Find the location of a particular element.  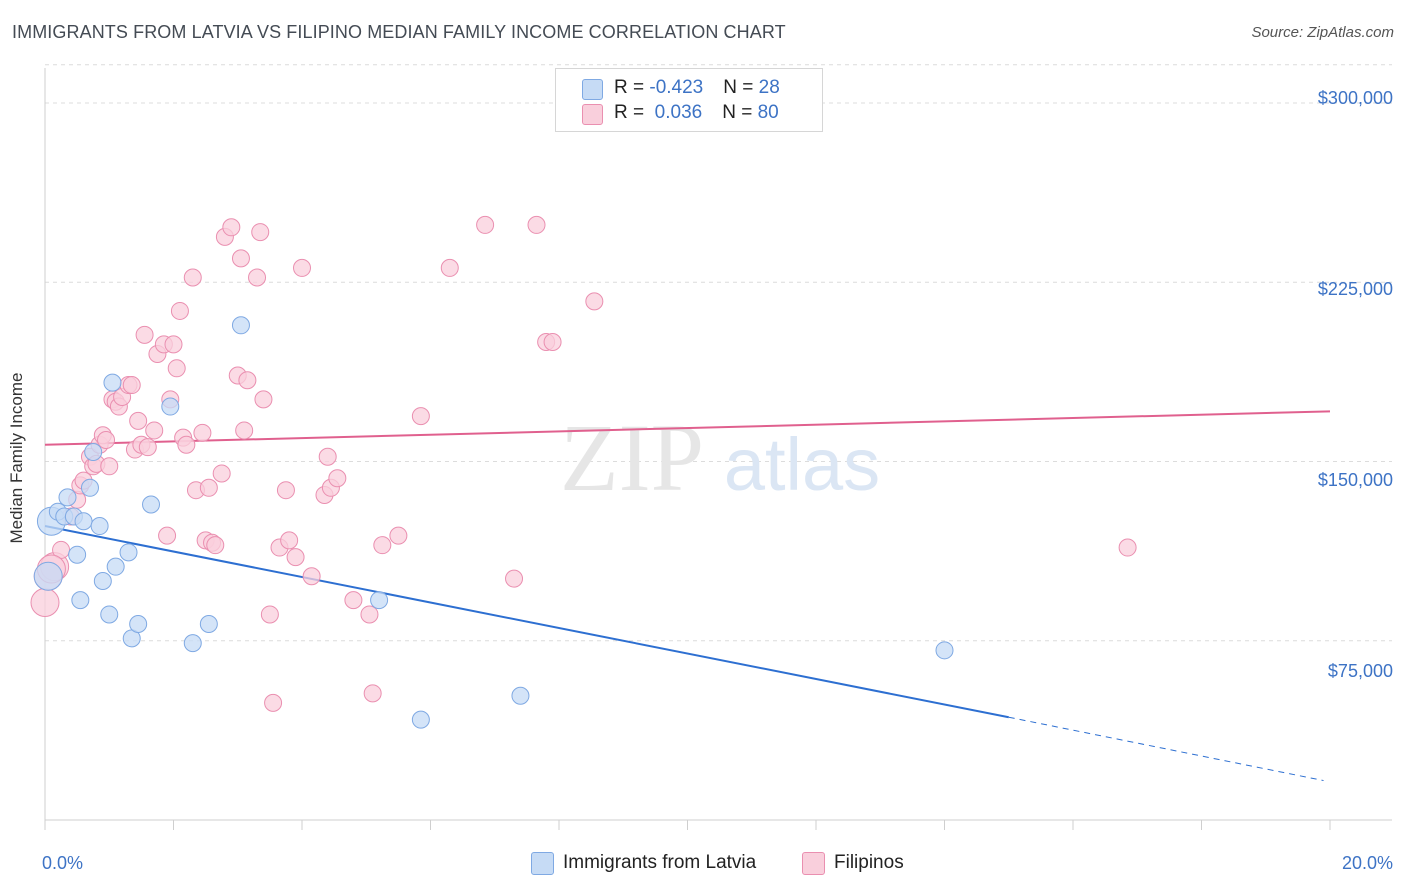

legend-n-value-filipino: 80 is located at coordinates (768, 112).